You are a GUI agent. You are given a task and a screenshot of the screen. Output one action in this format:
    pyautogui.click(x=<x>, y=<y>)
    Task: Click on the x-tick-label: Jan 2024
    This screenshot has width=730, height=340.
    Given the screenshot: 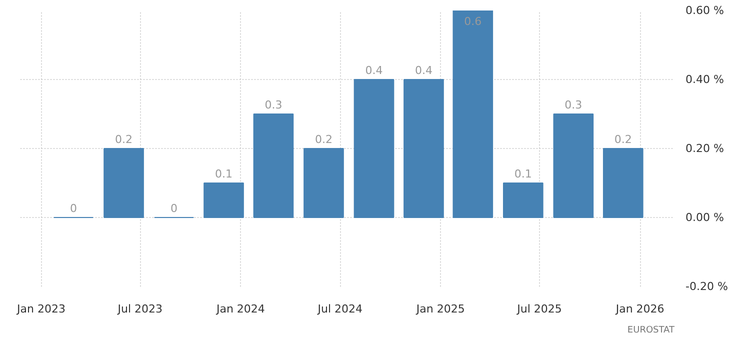 What is the action you would take?
    pyautogui.click(x=240, y=309)
    